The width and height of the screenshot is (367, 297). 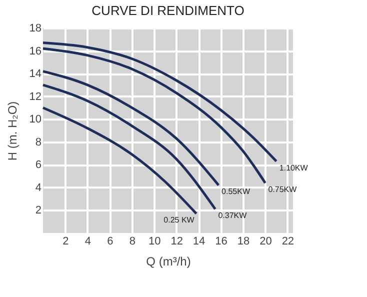 What do you see at coordinates (35, 120) in the screenshot?
I see `y-tick-label: 10` at bounding box center [35, 120].